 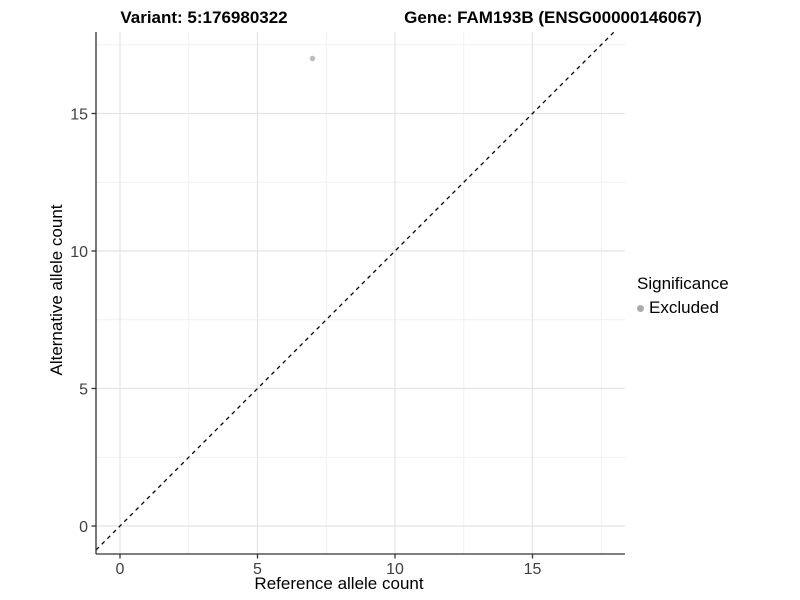 I want to click on legend-item: Excluded, so click(x=683, y=308).